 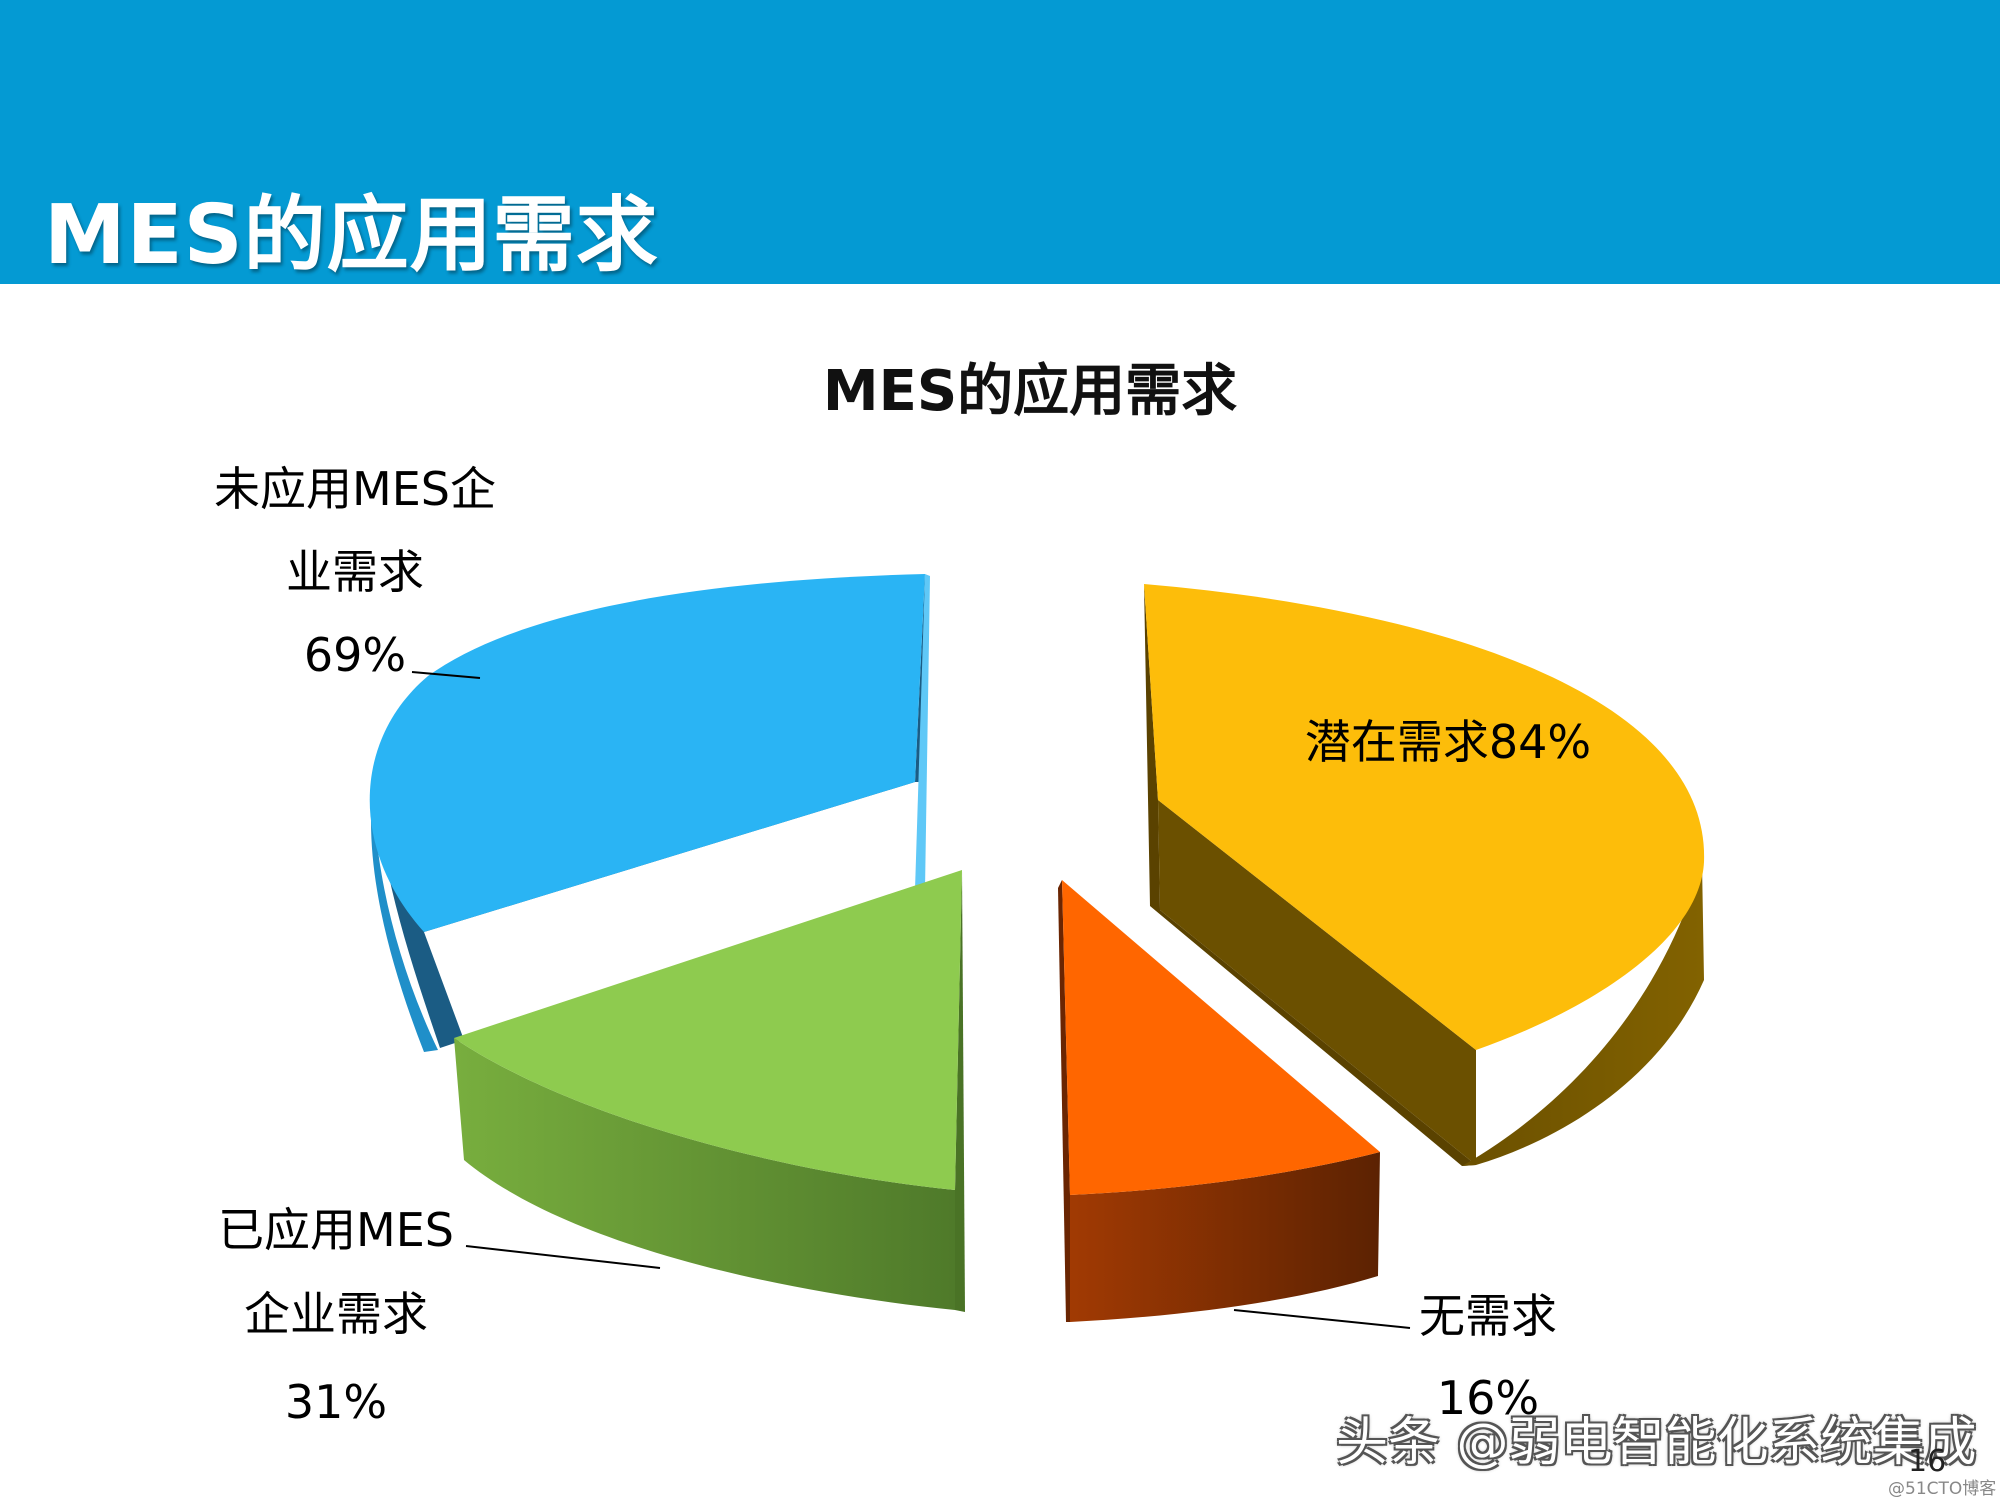 What do you see at coordinates (355, 489) in the screenshot?
I see `label-blue-line-1: 未应用MES企` at bounding box center [355, 489].